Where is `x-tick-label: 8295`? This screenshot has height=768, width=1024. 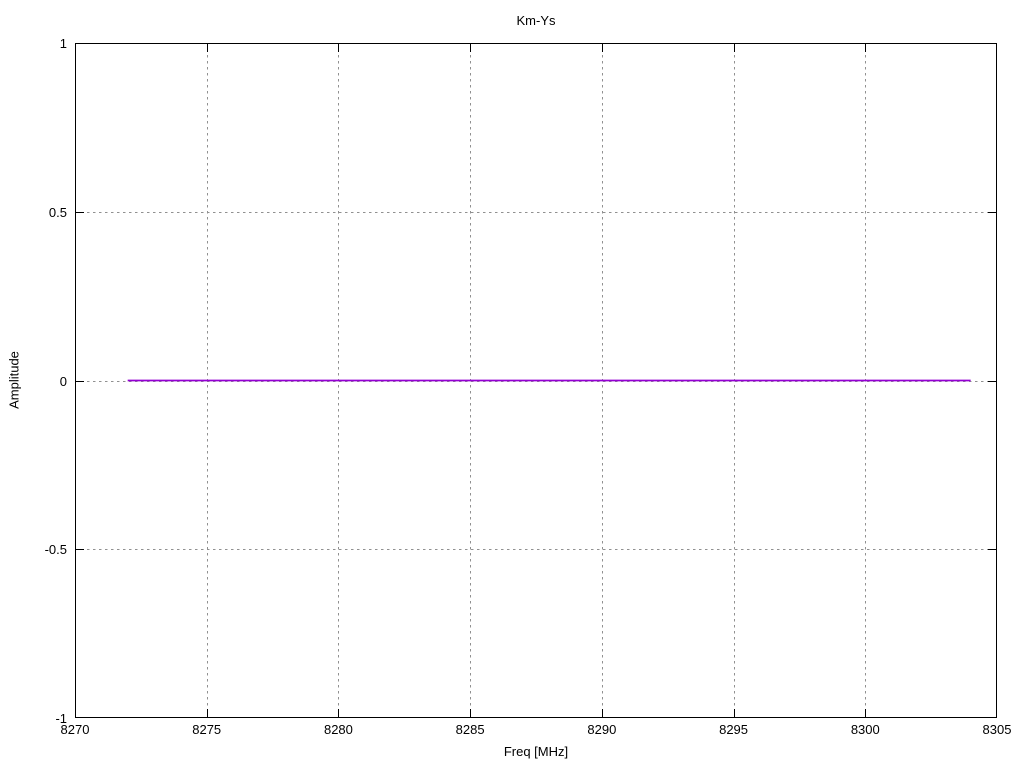
x-tick-label: 8295 is located at coordinates (734, 729).